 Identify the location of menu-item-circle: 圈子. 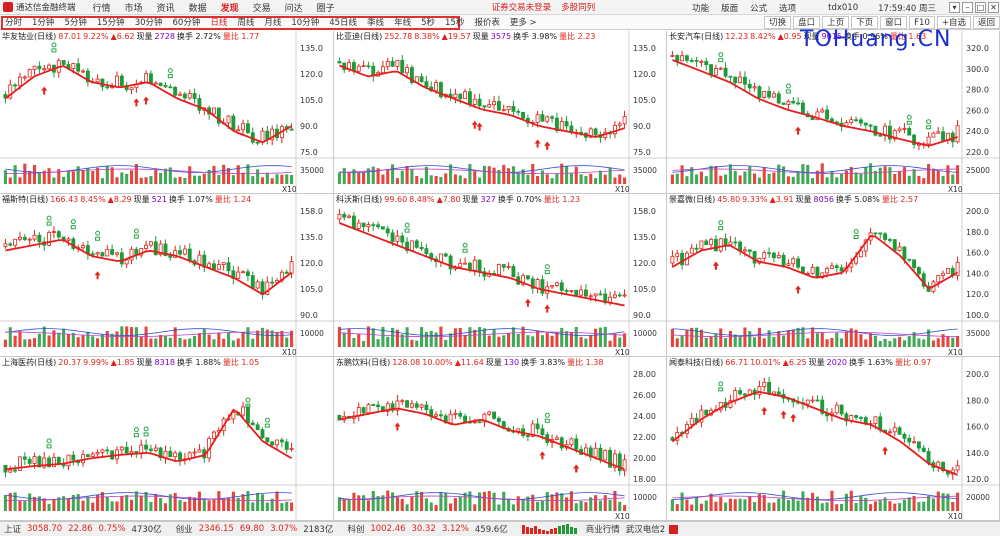
(325, 8).